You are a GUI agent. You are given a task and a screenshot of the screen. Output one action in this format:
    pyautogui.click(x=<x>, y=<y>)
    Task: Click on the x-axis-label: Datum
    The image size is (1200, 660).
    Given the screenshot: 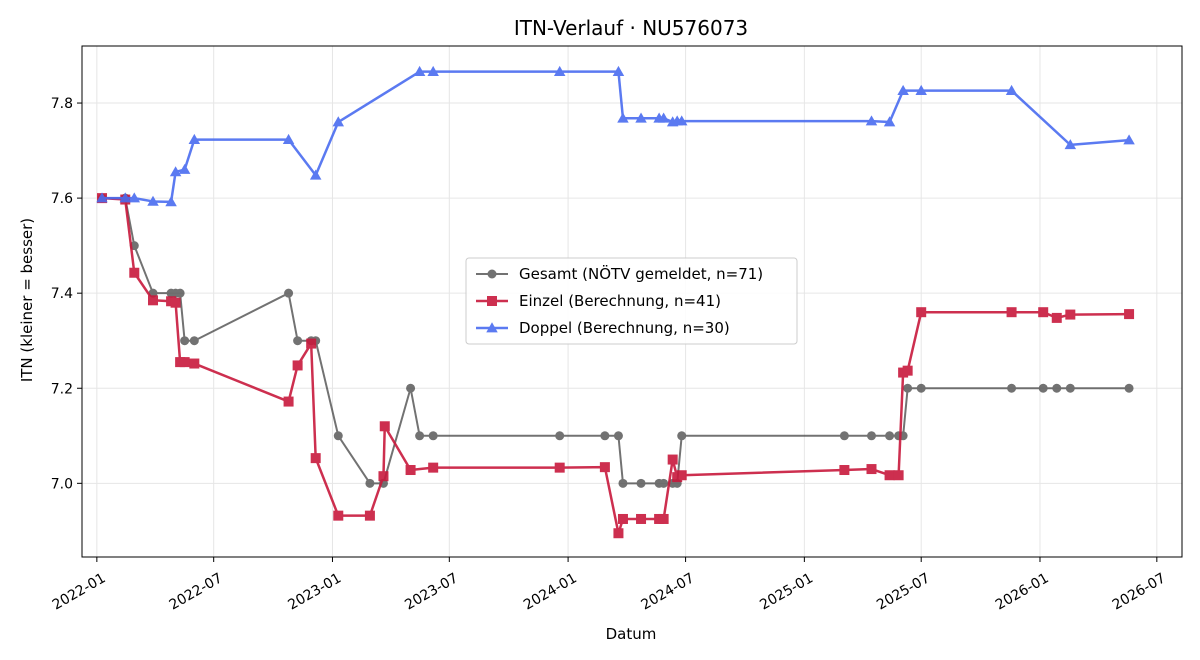 What is the action you would take?
    pyautogui.click(x=631, y=634)
    